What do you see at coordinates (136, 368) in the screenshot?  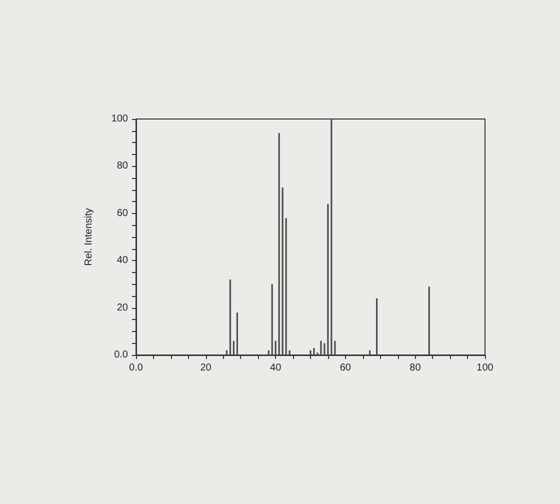 I see `x-tick-label: 0.0` at bounding box center [136, 368].